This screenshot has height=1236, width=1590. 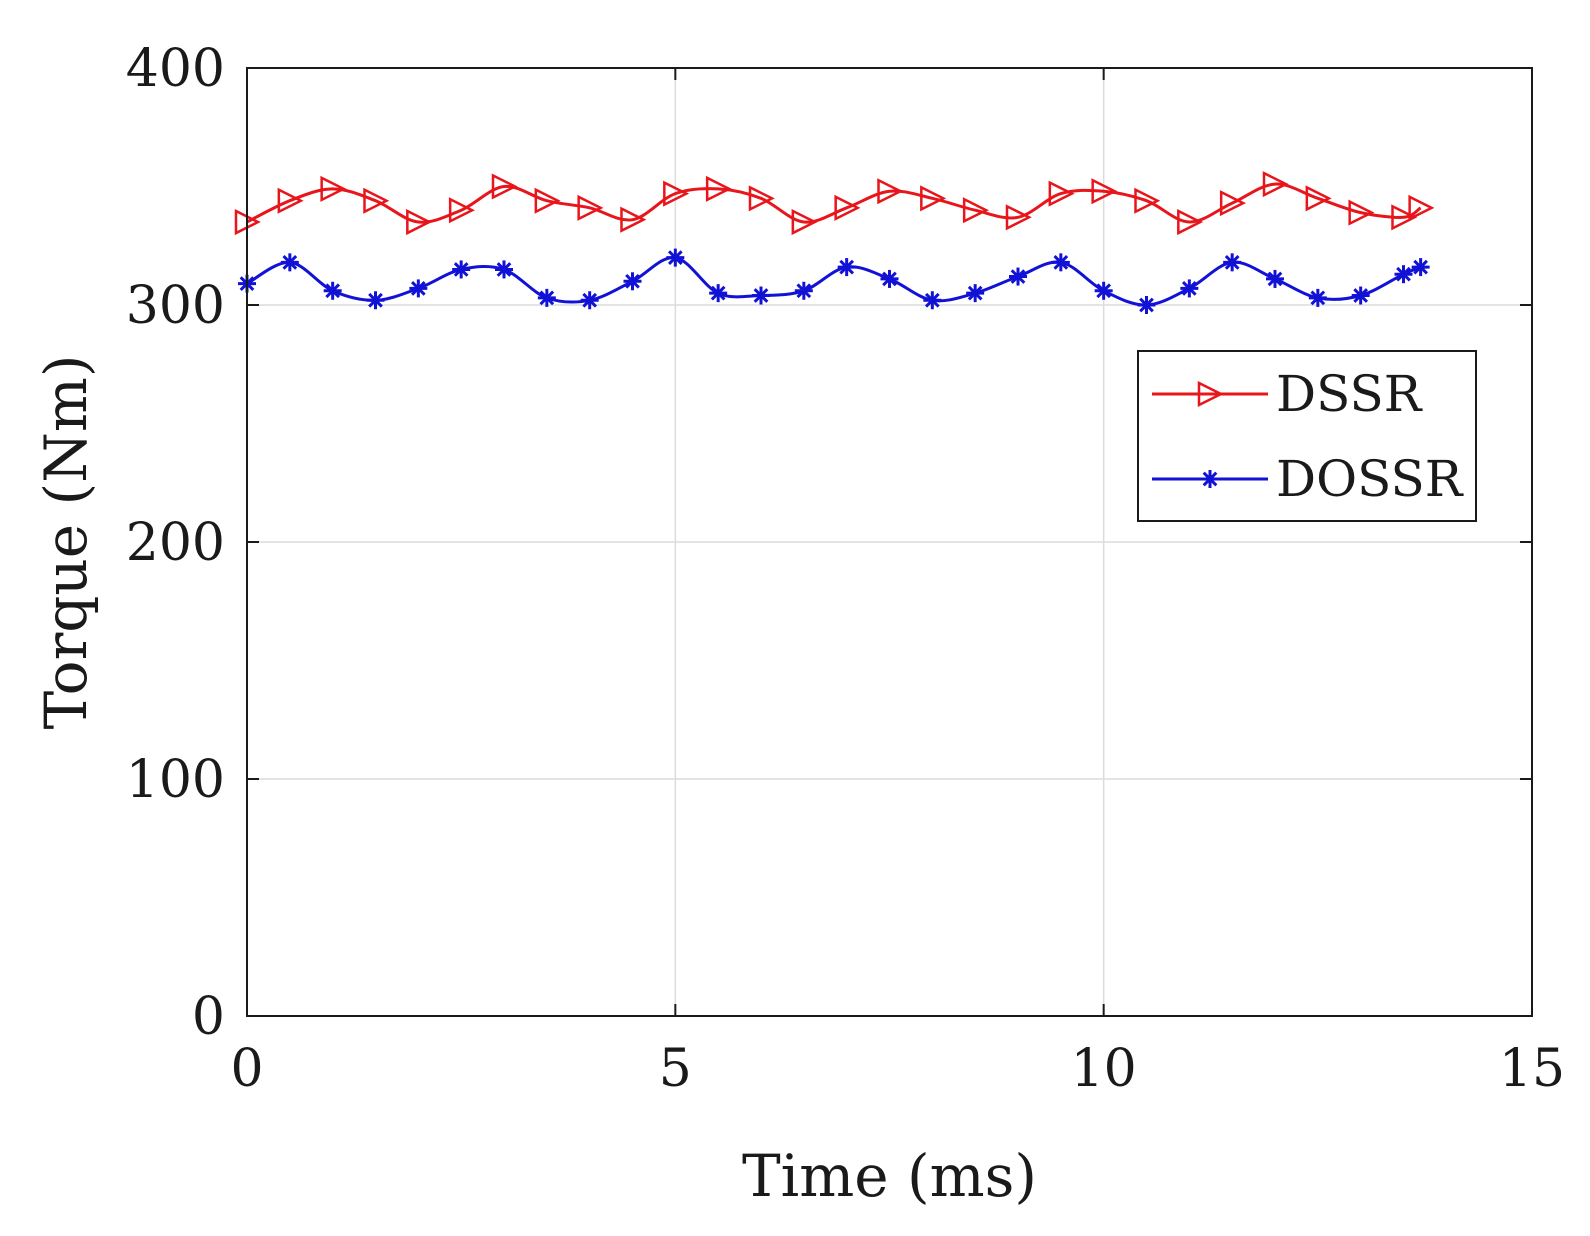 I want to click on x-tick-label: 5, so click(x=675, y=1069).